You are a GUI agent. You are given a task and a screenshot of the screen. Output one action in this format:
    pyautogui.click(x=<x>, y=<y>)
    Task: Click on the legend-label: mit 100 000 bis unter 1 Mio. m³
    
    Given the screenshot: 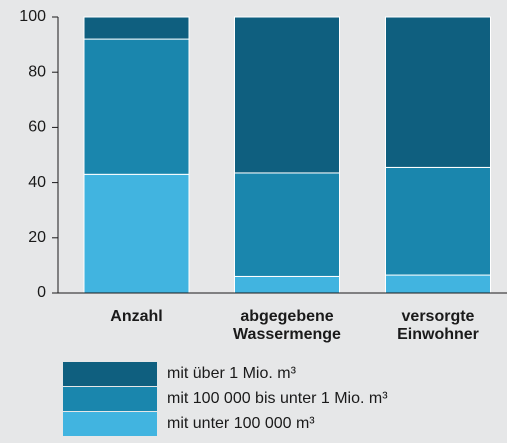 What is the action you would take?
    pyautogui.click(x=277, y=398)
    